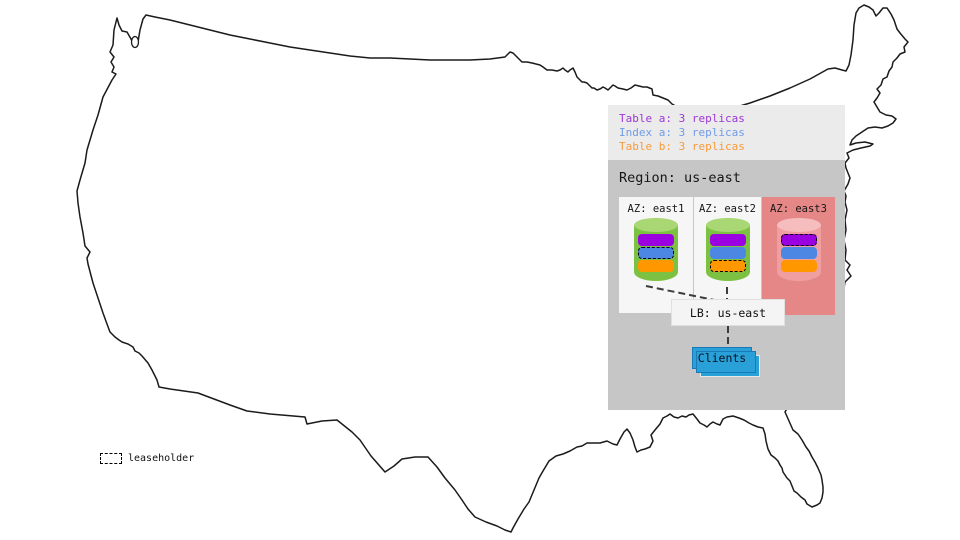 The width and height of the screenshot is (960, 540). What do you see at coordinates (727, 209) in the screenshot?
I see `az-east2-label: AZ: east2` at bounding box center [727, 209].